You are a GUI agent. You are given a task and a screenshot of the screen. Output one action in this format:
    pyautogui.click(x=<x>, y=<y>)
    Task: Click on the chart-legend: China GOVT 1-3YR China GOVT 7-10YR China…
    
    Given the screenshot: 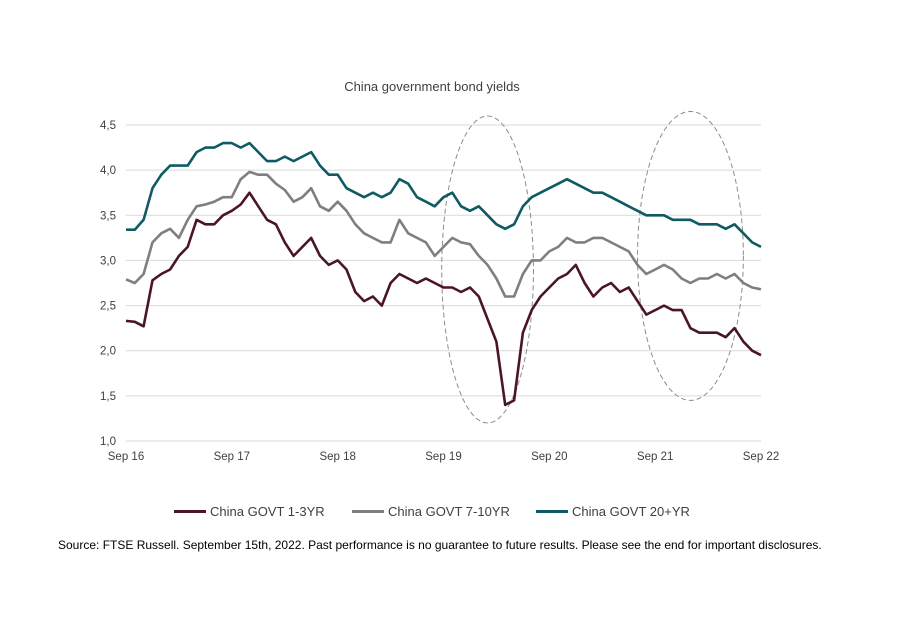 What is the action you would take?
    pyautogui.click(x=456, y=511)
    